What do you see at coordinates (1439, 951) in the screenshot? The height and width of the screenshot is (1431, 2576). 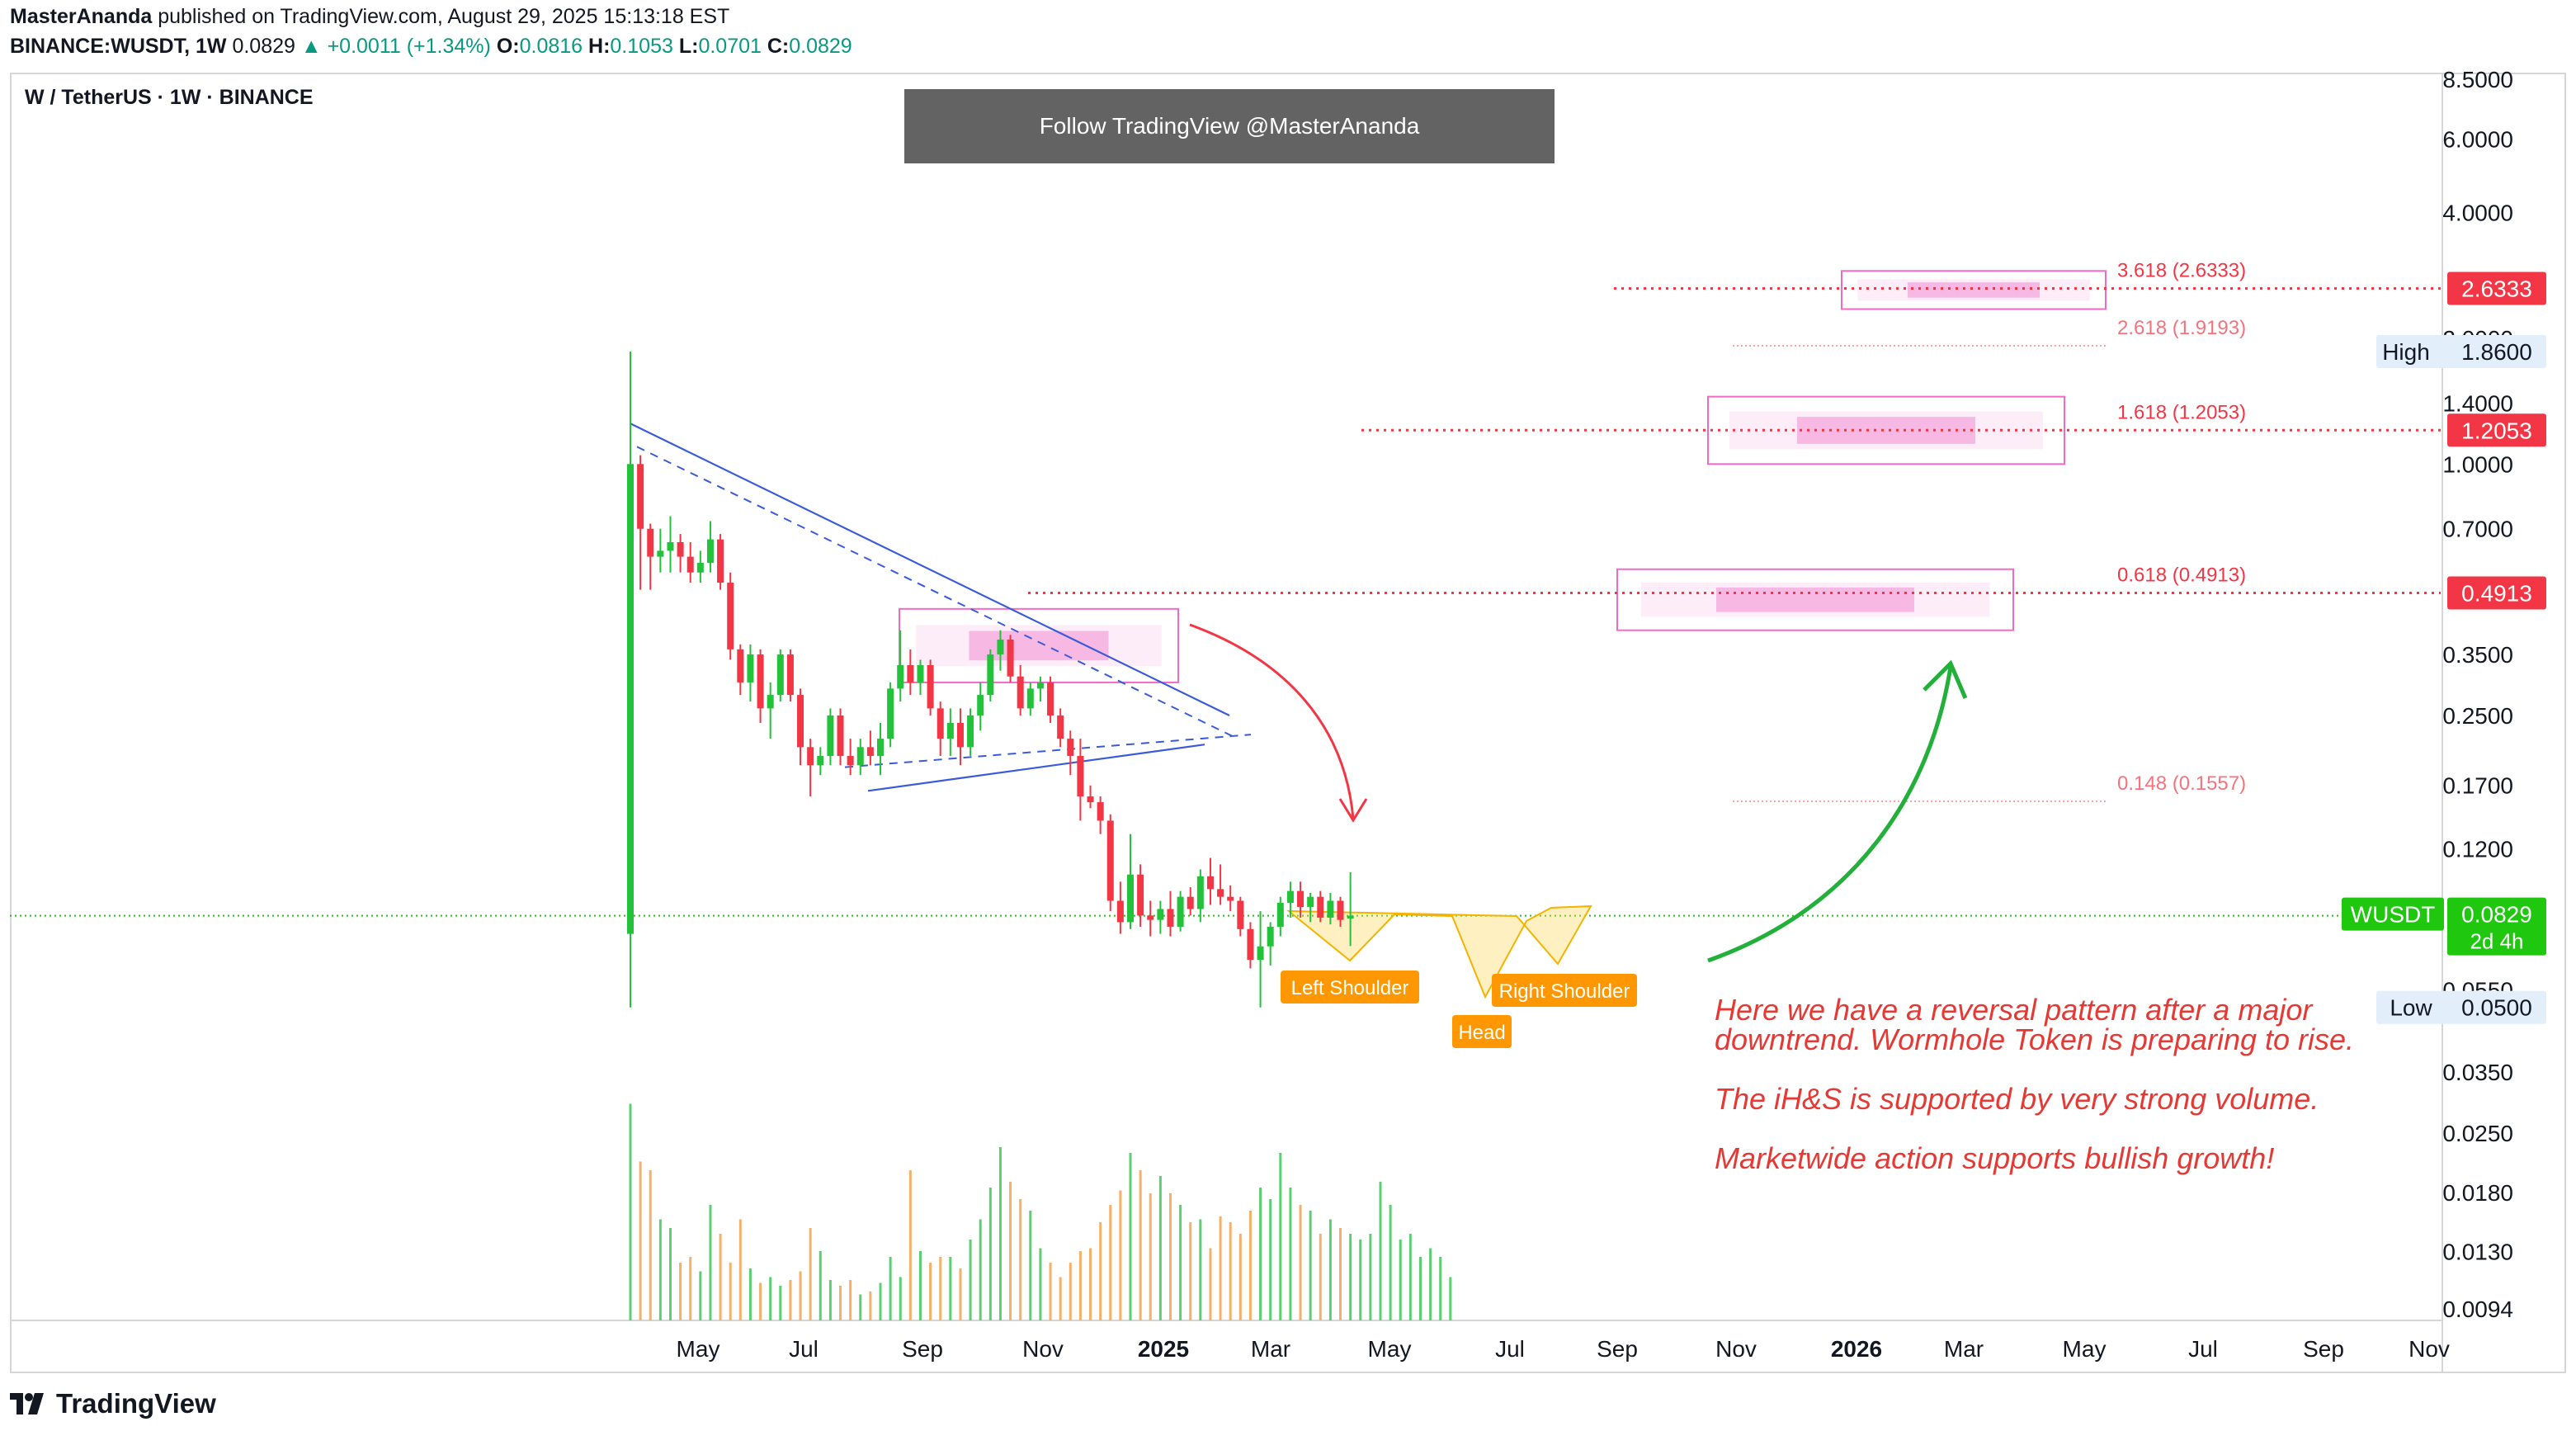 I see `head-shoulders-pattern` at bounding box center [1439, 951].